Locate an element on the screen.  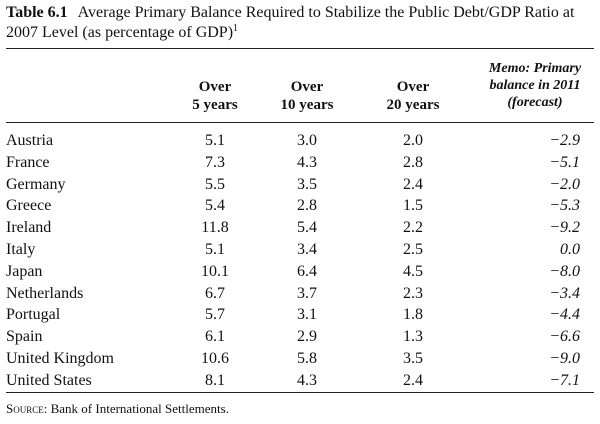
cell-over-5: 6.7 is located at coordinates (215, 293).